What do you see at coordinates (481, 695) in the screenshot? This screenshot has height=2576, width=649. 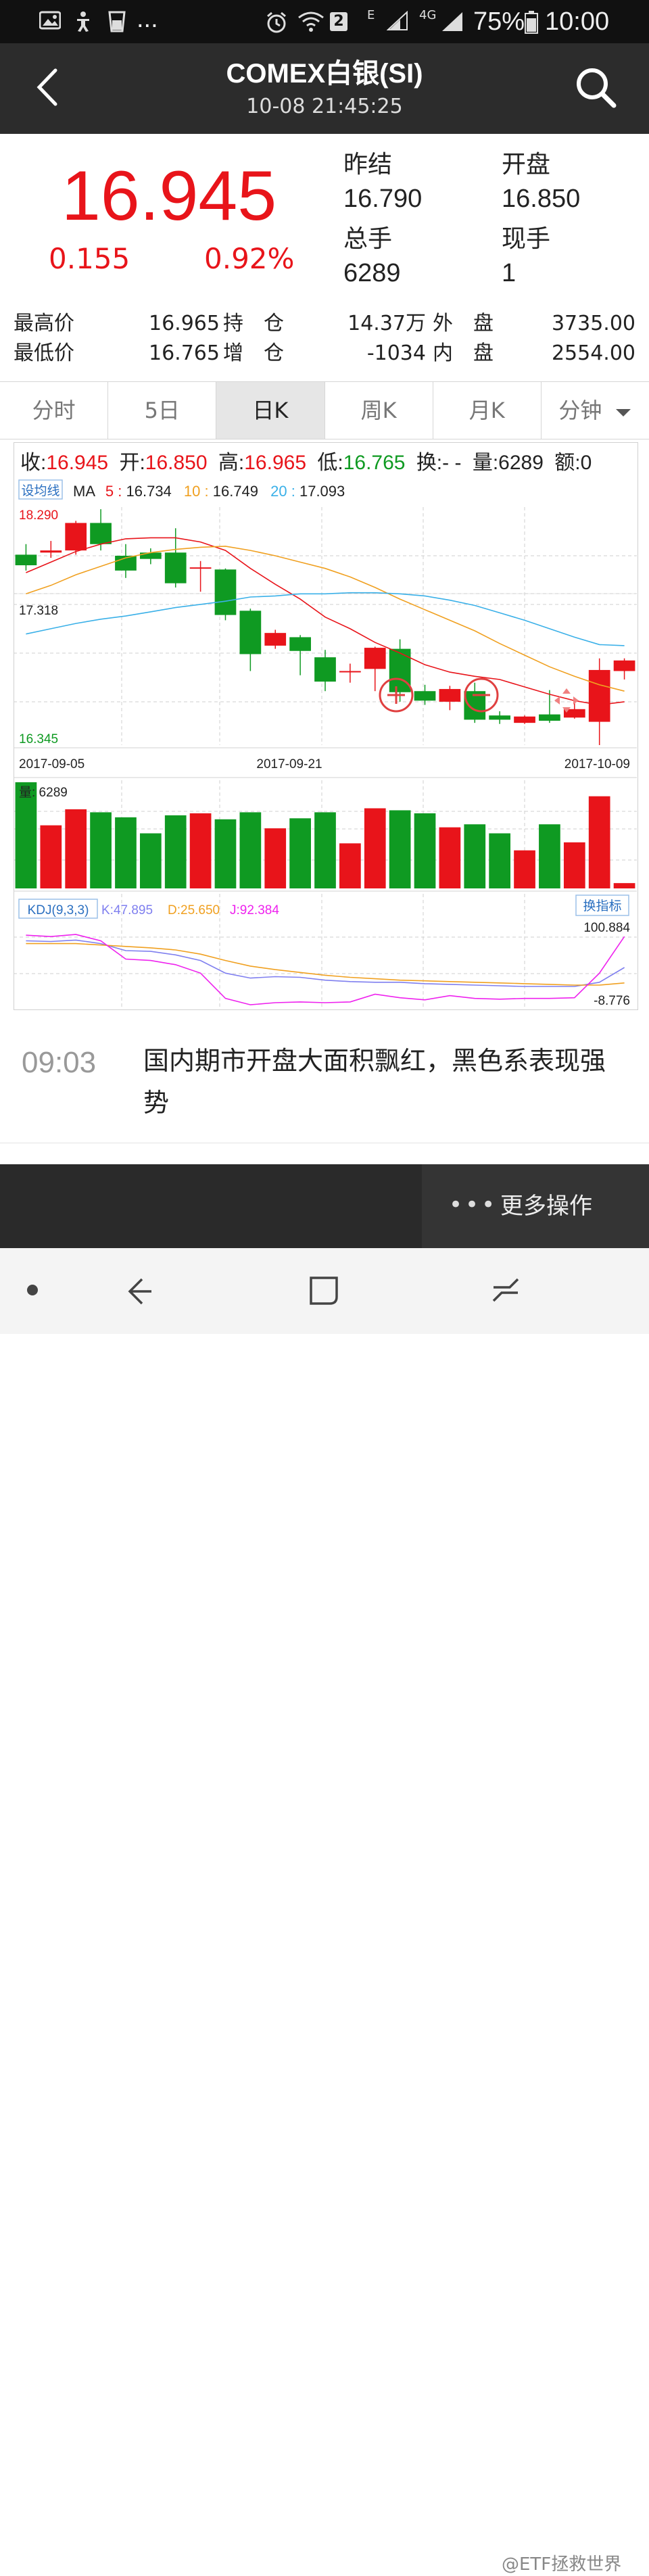 I see `zoom-out-button` at bounding box center [481, 695].